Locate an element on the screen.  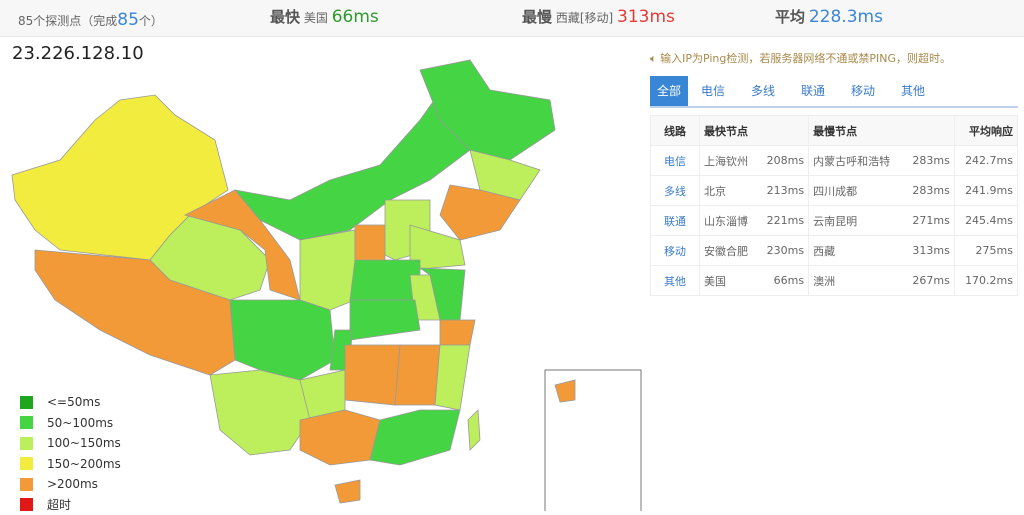
line-name: 多线 is located at coordinates (675, 191).